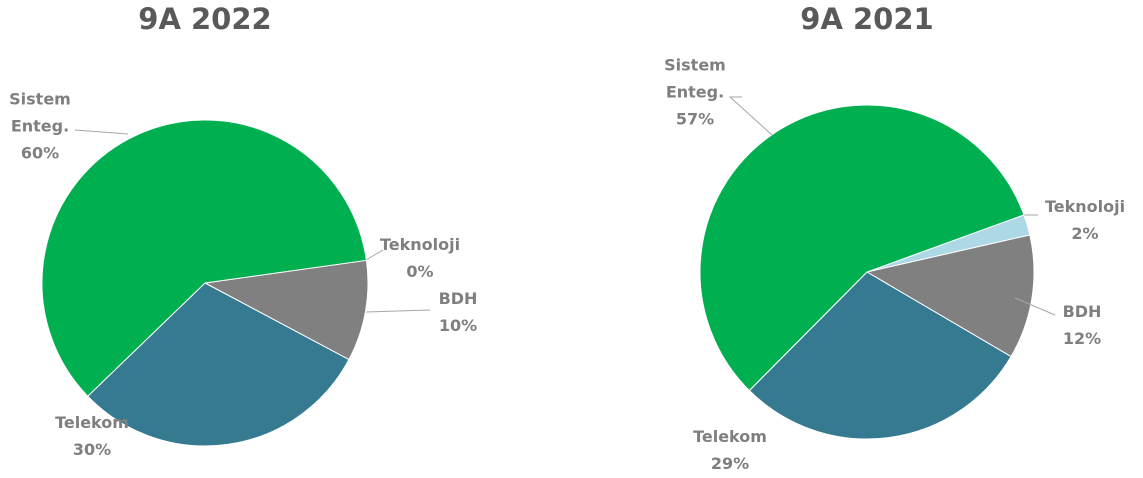 This screenshot has width=1143, height=478. What do you see at coordinates (1082, 325) in the screenshot?
I see `data-label: BDH 12%` at bounding box center [1082, 325].